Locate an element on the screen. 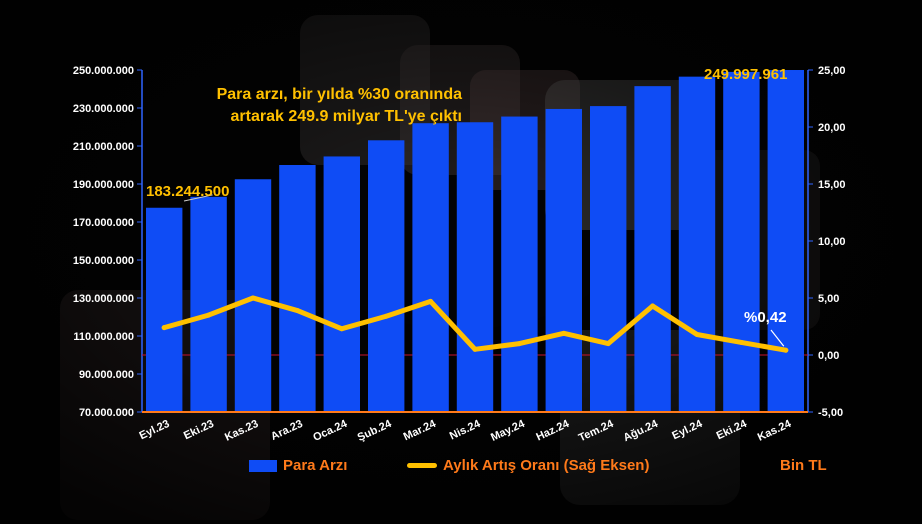  bar-Nis.24 is located at coordinates (475, 267).